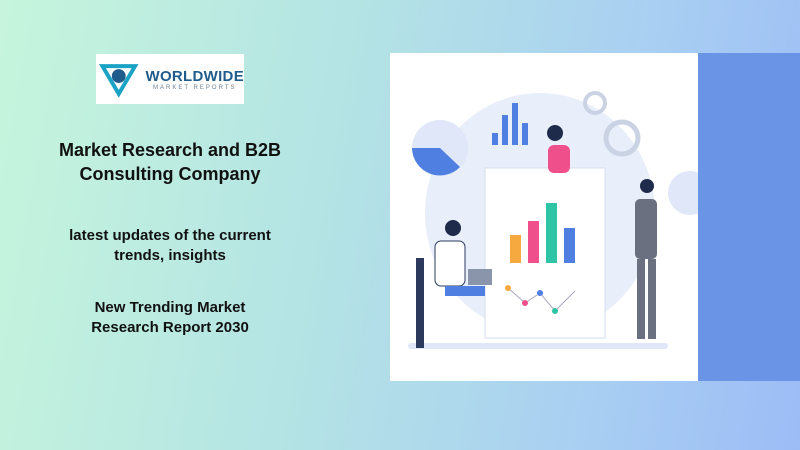  I want to click on accent-block, so click(749, 217).